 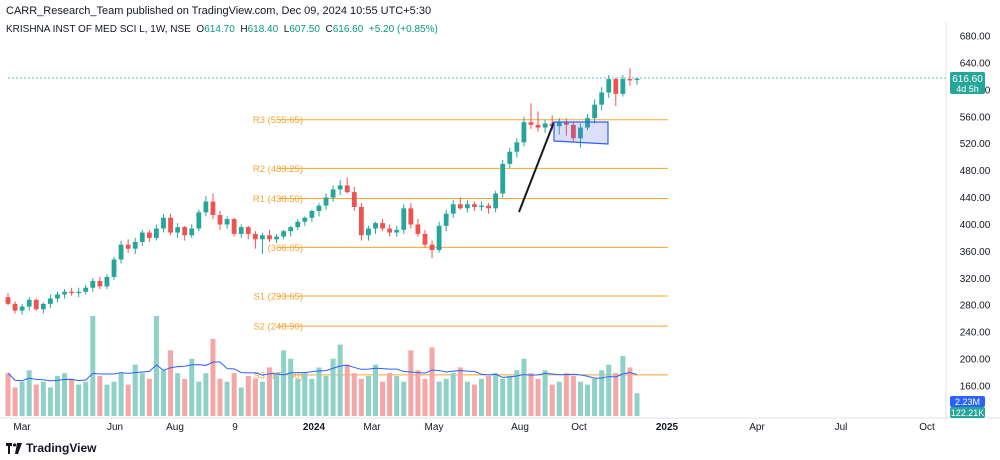 What do you see at coordinates (967, 89) in the screenshot?
I see `last-price-countdown: 4d 5h` at bounding box center [967, 89].